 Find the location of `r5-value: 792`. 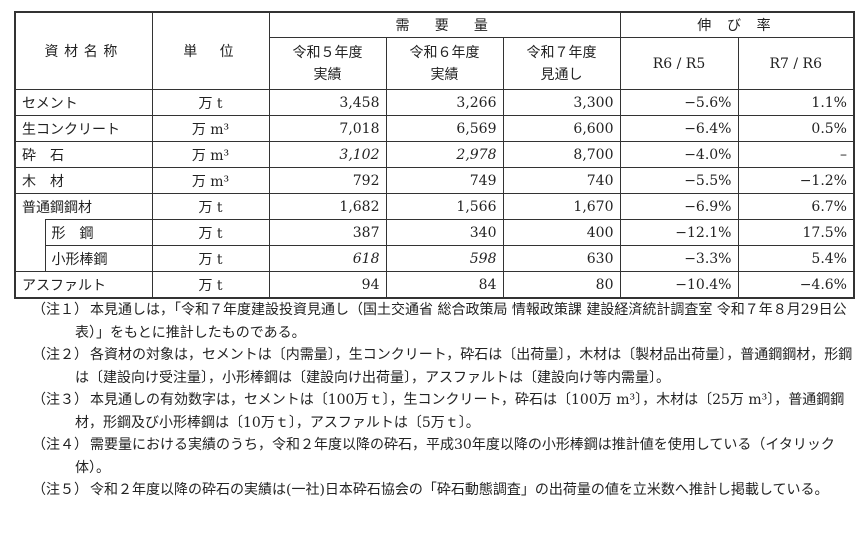

r5-value: 792 is located at coordinates (327, 180).